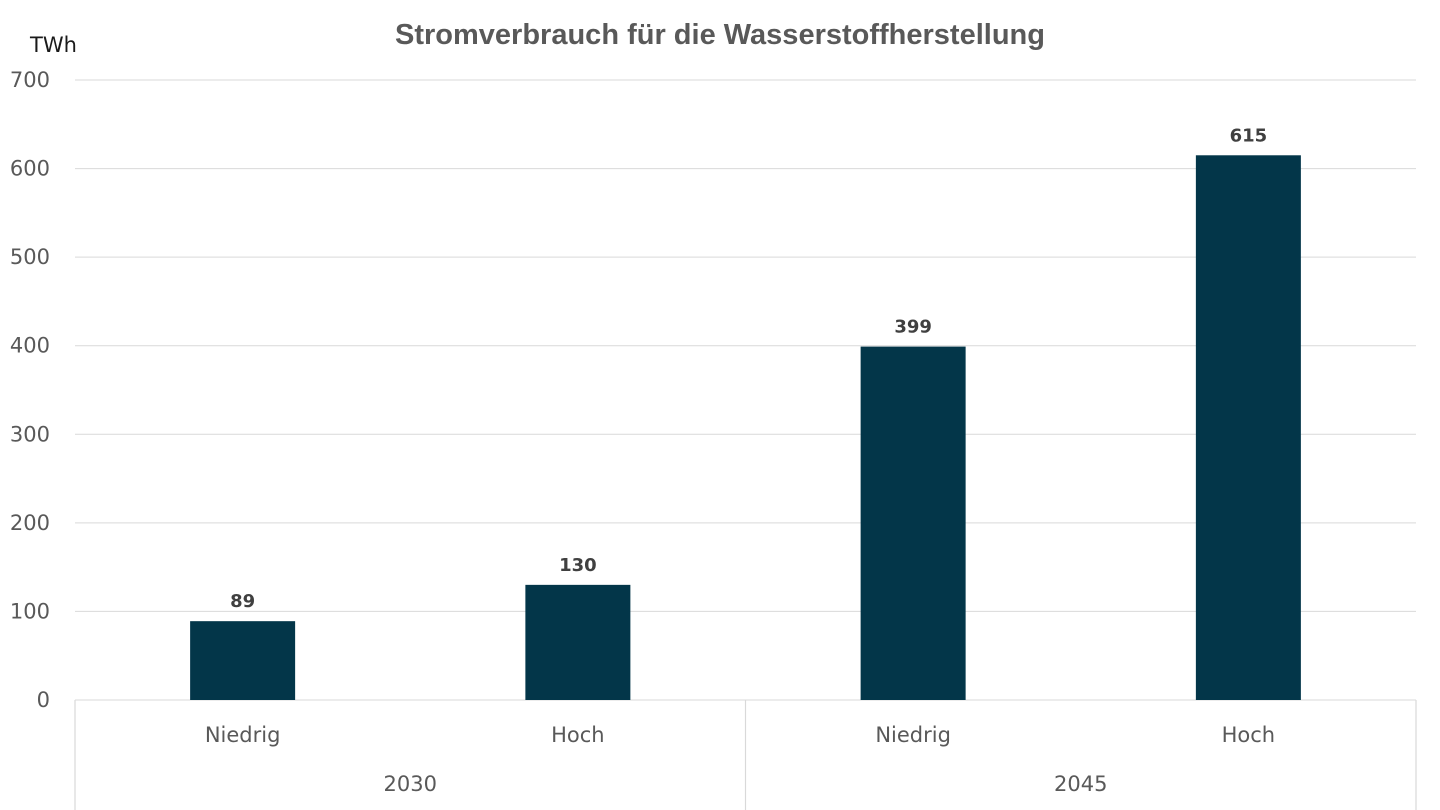 Image resolution: width=1440 pixels, height=810 pixels. I want to click on x-group-label-2030: 2030, so click(410, 784).